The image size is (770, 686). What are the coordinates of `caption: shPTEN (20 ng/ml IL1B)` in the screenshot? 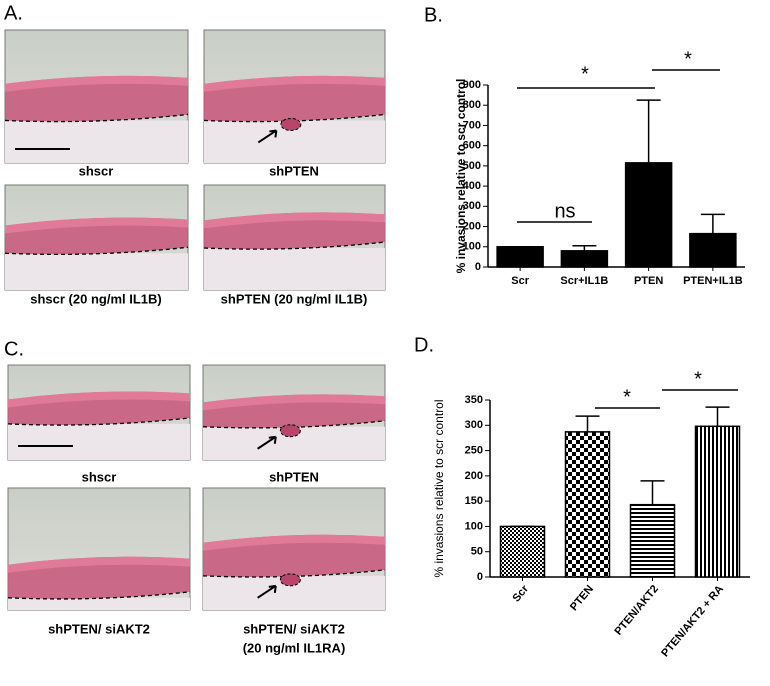 It's located at (294, 298).